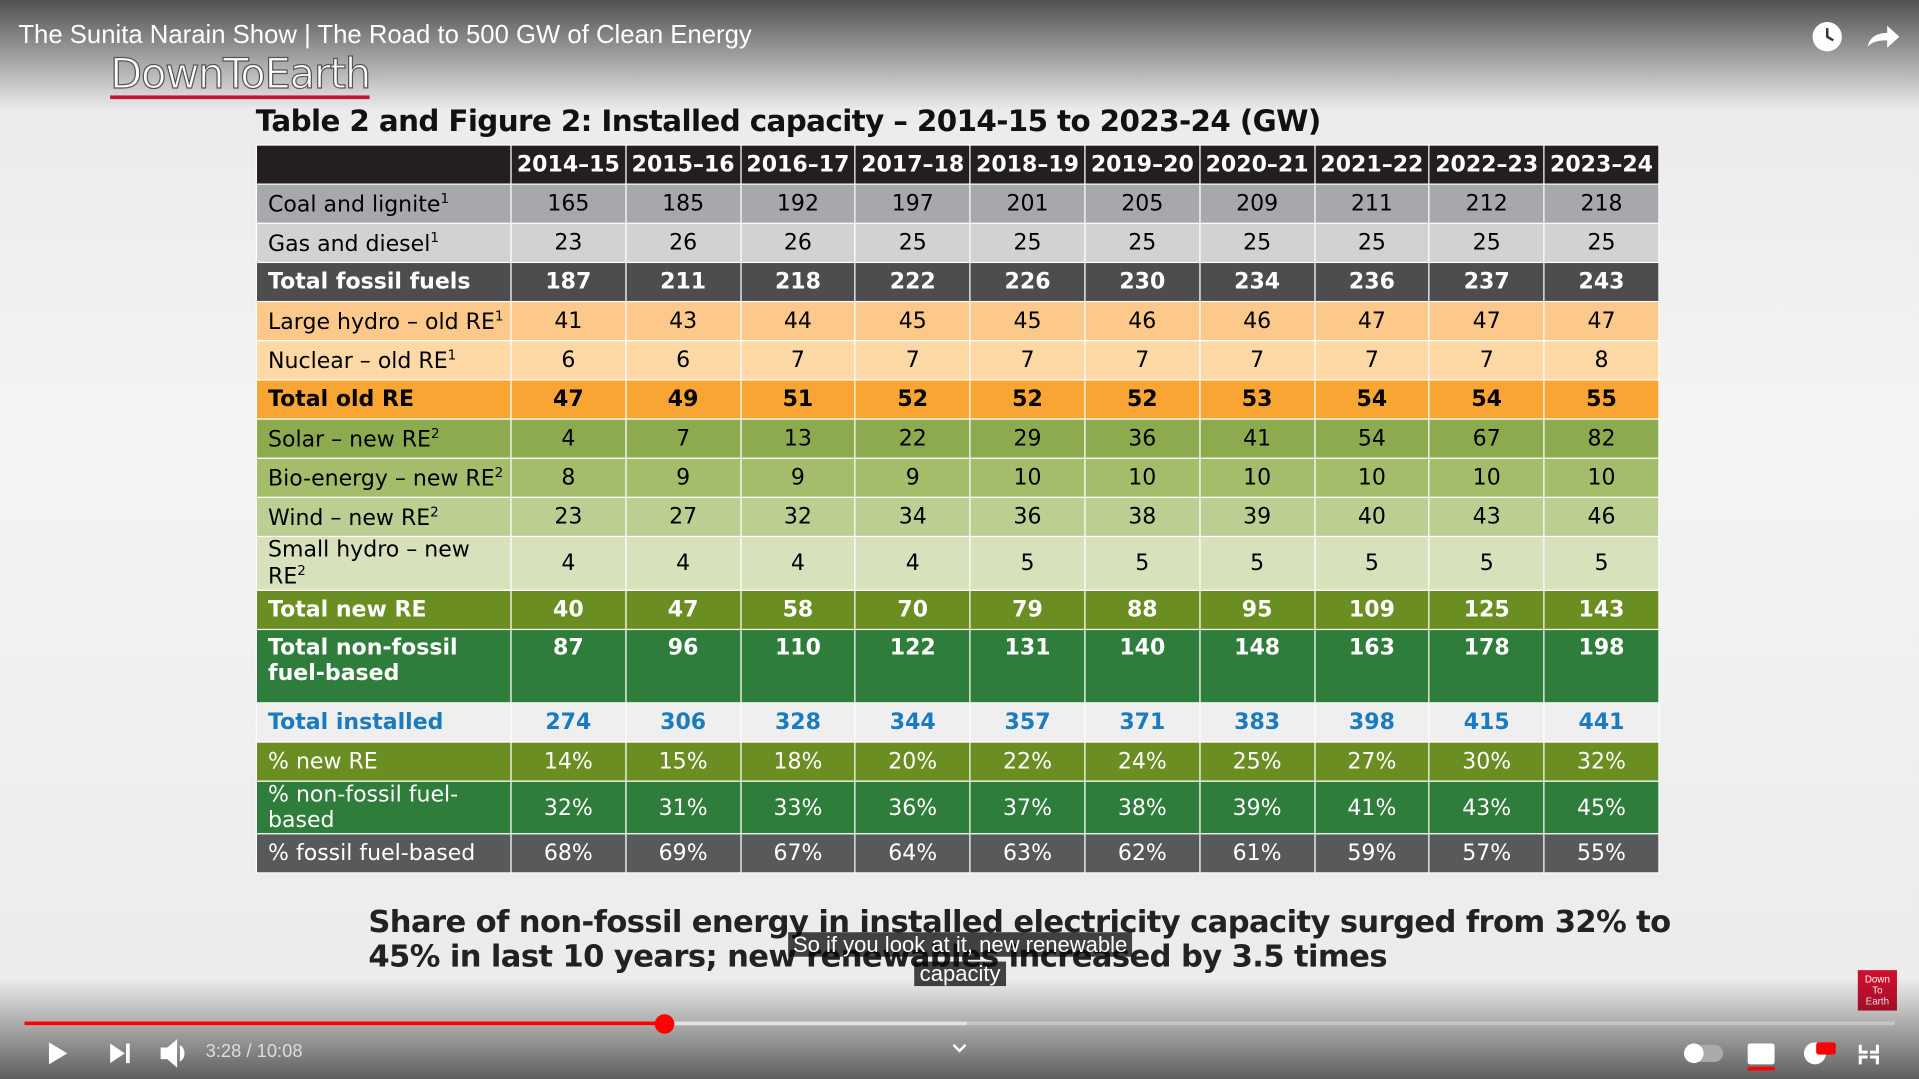 The height and width of the screenshot is (1079, 1919). I want to click on top-bar, so click(959, 55).